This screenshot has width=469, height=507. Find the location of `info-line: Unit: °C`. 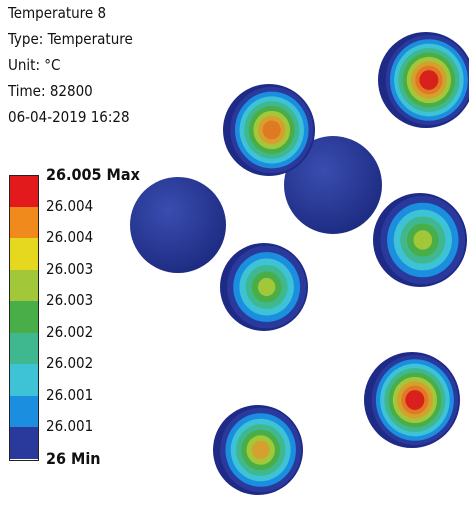

info-line: Unit: °C is located at coordinates (34, 65).